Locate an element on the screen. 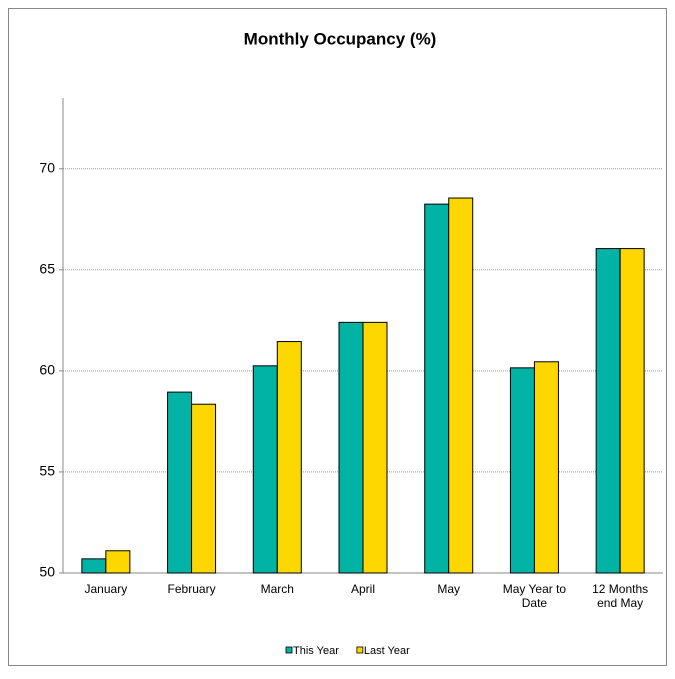 This screenshot has height=679, width=675. legend-label: Last Year is located at coordinates (387, 651).